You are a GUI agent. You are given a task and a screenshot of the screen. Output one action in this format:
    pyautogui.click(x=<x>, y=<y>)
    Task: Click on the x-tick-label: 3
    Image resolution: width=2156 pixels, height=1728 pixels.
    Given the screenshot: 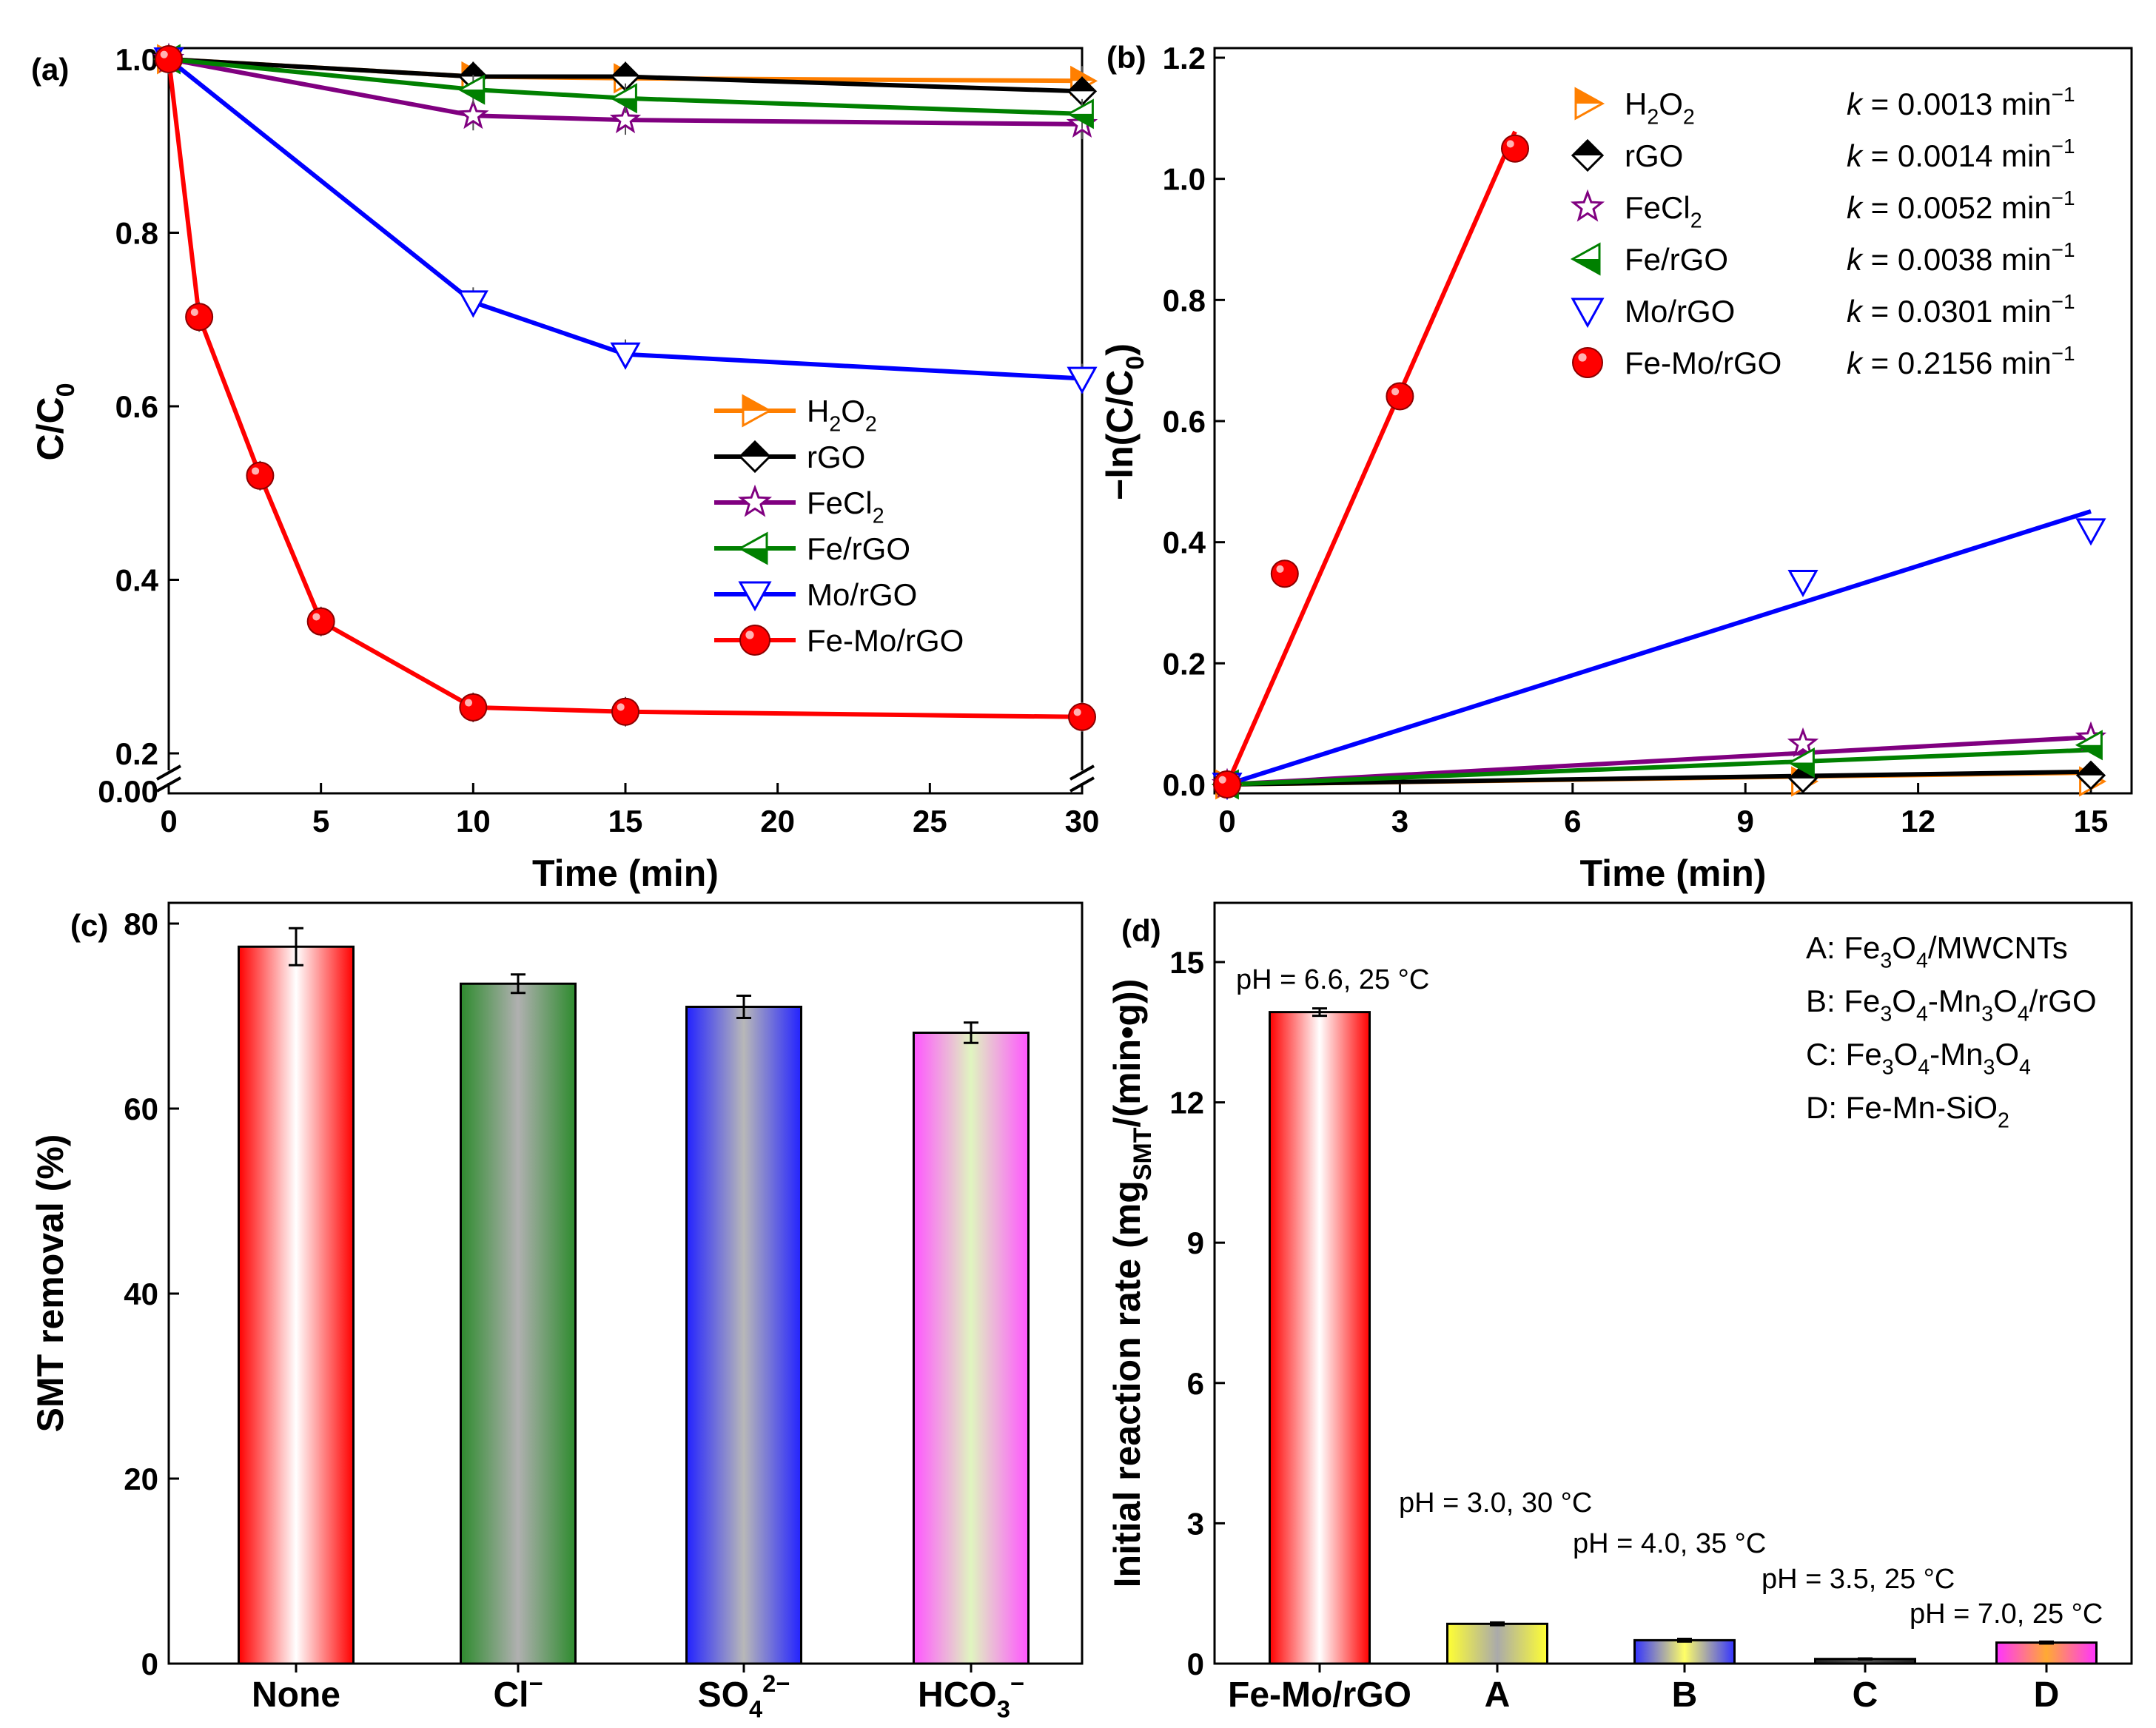 What is the action you would take?
    pyautogui.click(x=1400, y=821)
    